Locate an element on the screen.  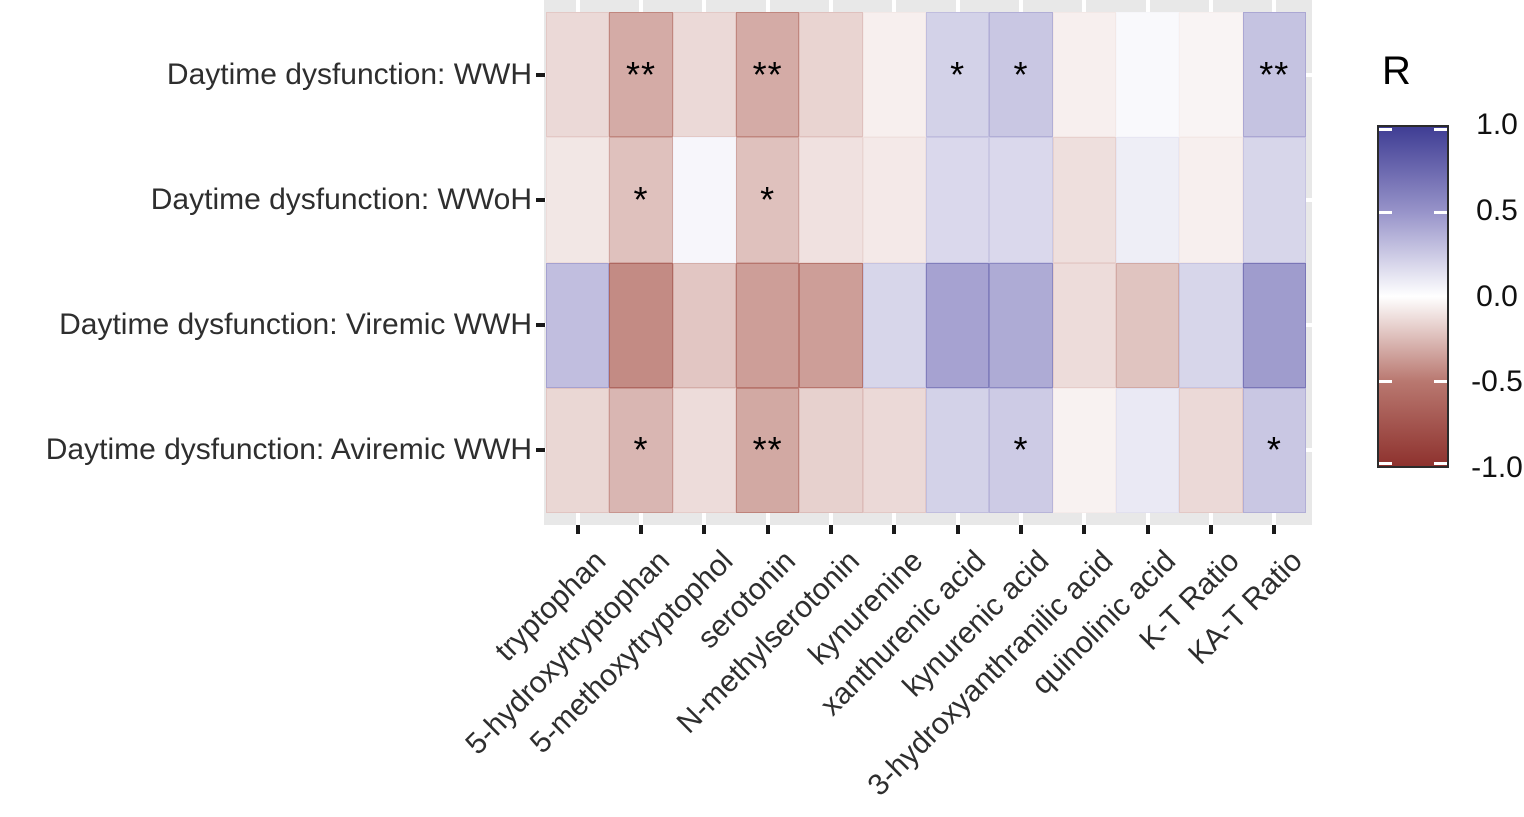
legend-tick-label: -1.0 is located at coordinates (1497, 467).